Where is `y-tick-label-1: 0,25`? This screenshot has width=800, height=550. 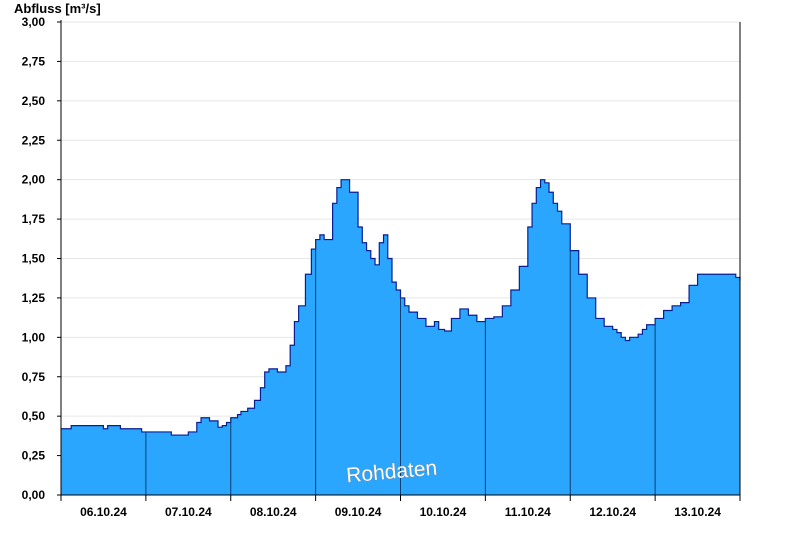 y-tick-label-1: 0,25 is located at coordinates (34, 456).